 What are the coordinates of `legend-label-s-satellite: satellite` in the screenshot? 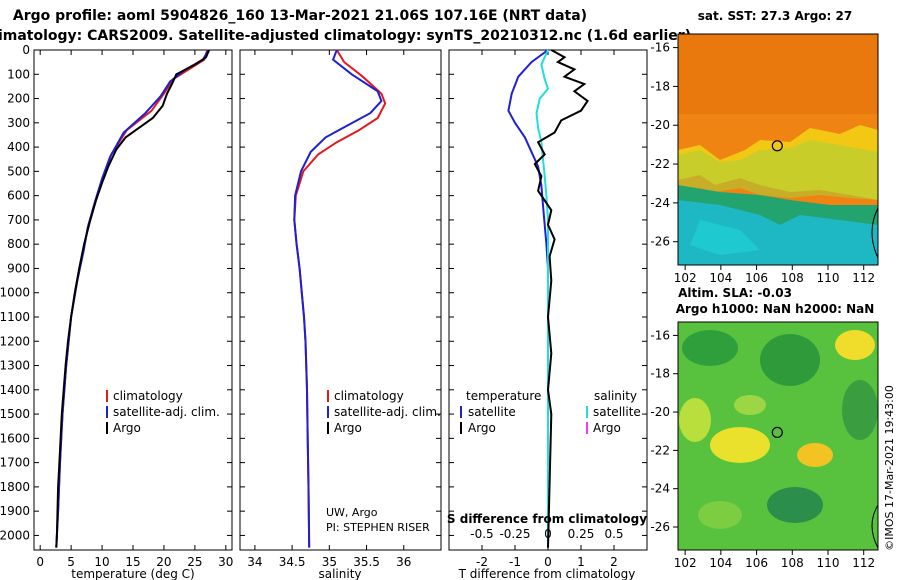 It's located at (617, 412).